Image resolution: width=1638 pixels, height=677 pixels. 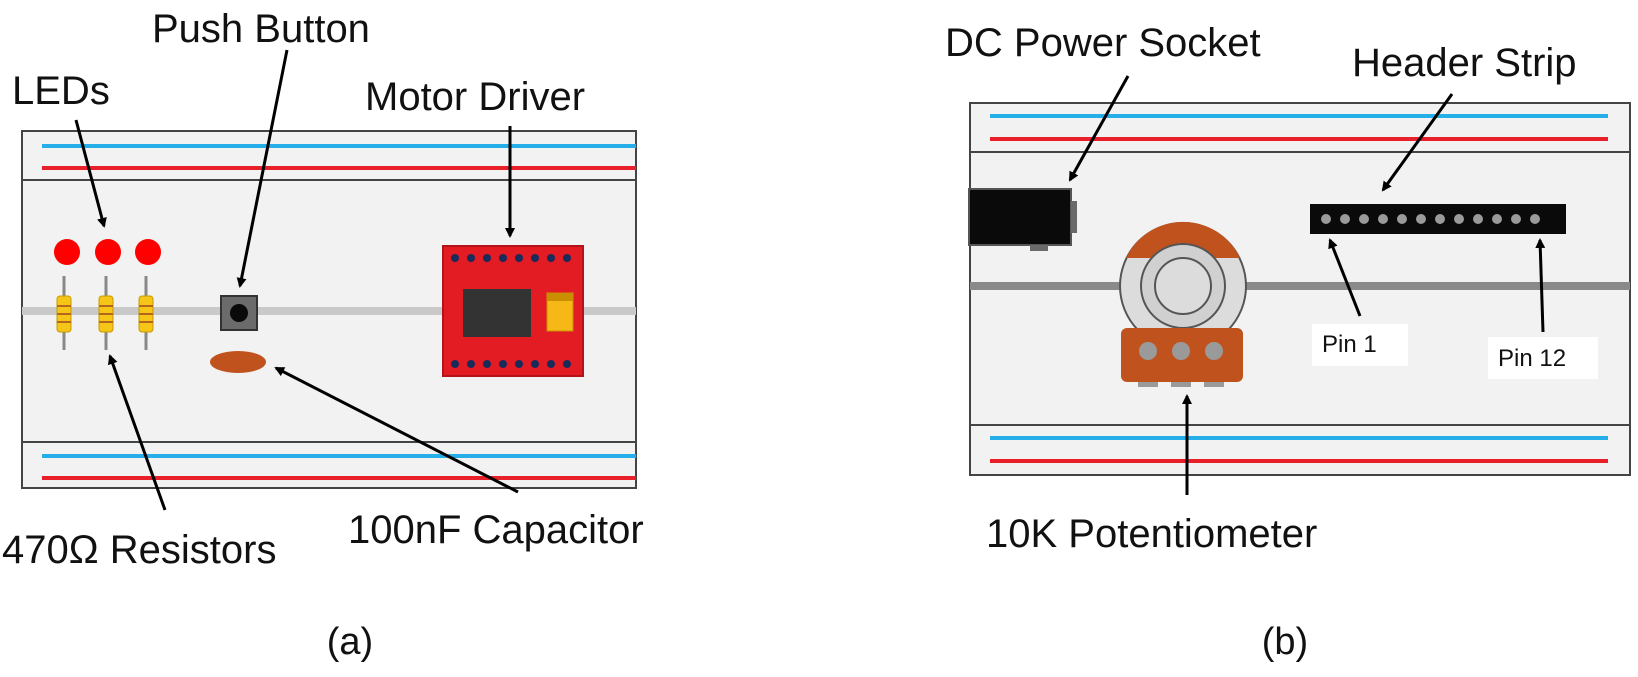 What do you see at coordinates (137, 432) in the screenshot?
I see `arrow-resistors` at bounding box center [137, 432].